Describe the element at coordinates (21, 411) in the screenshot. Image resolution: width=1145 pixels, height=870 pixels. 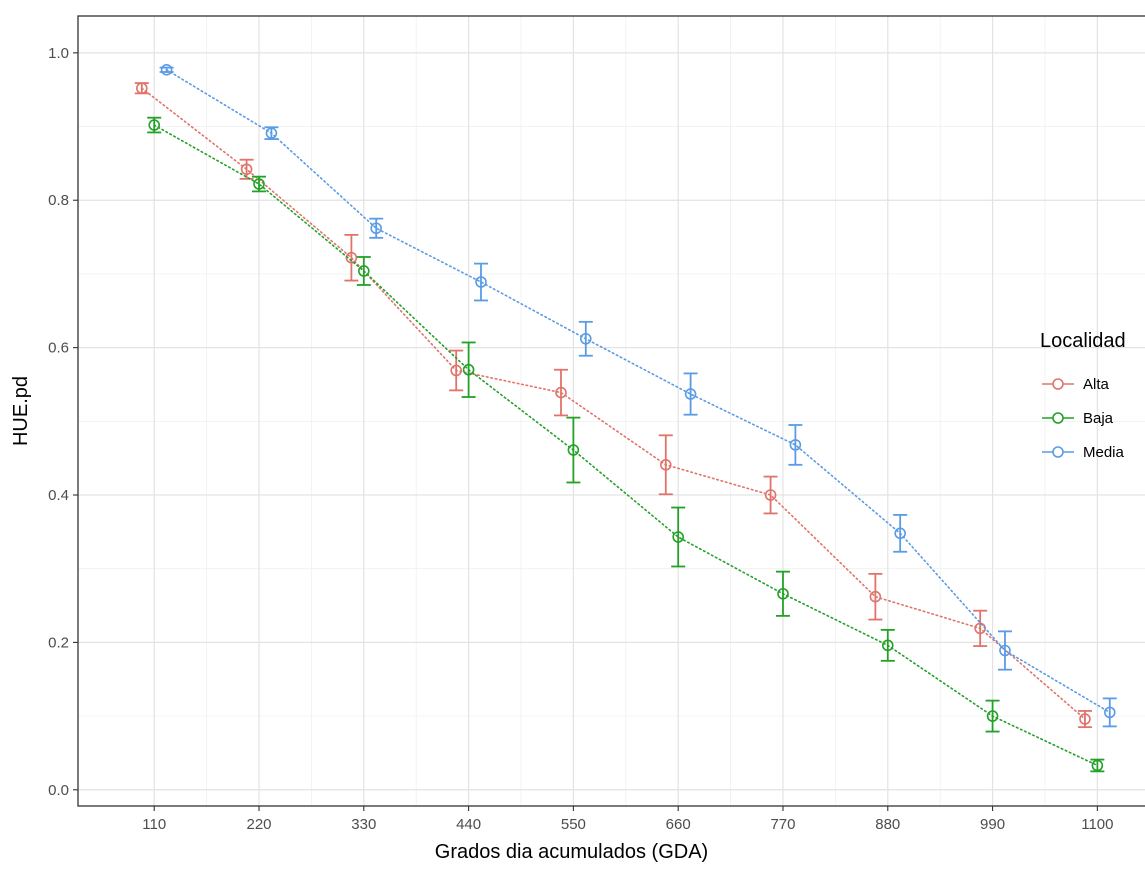
I see `y-axis-title: HUE.pd` at that location.